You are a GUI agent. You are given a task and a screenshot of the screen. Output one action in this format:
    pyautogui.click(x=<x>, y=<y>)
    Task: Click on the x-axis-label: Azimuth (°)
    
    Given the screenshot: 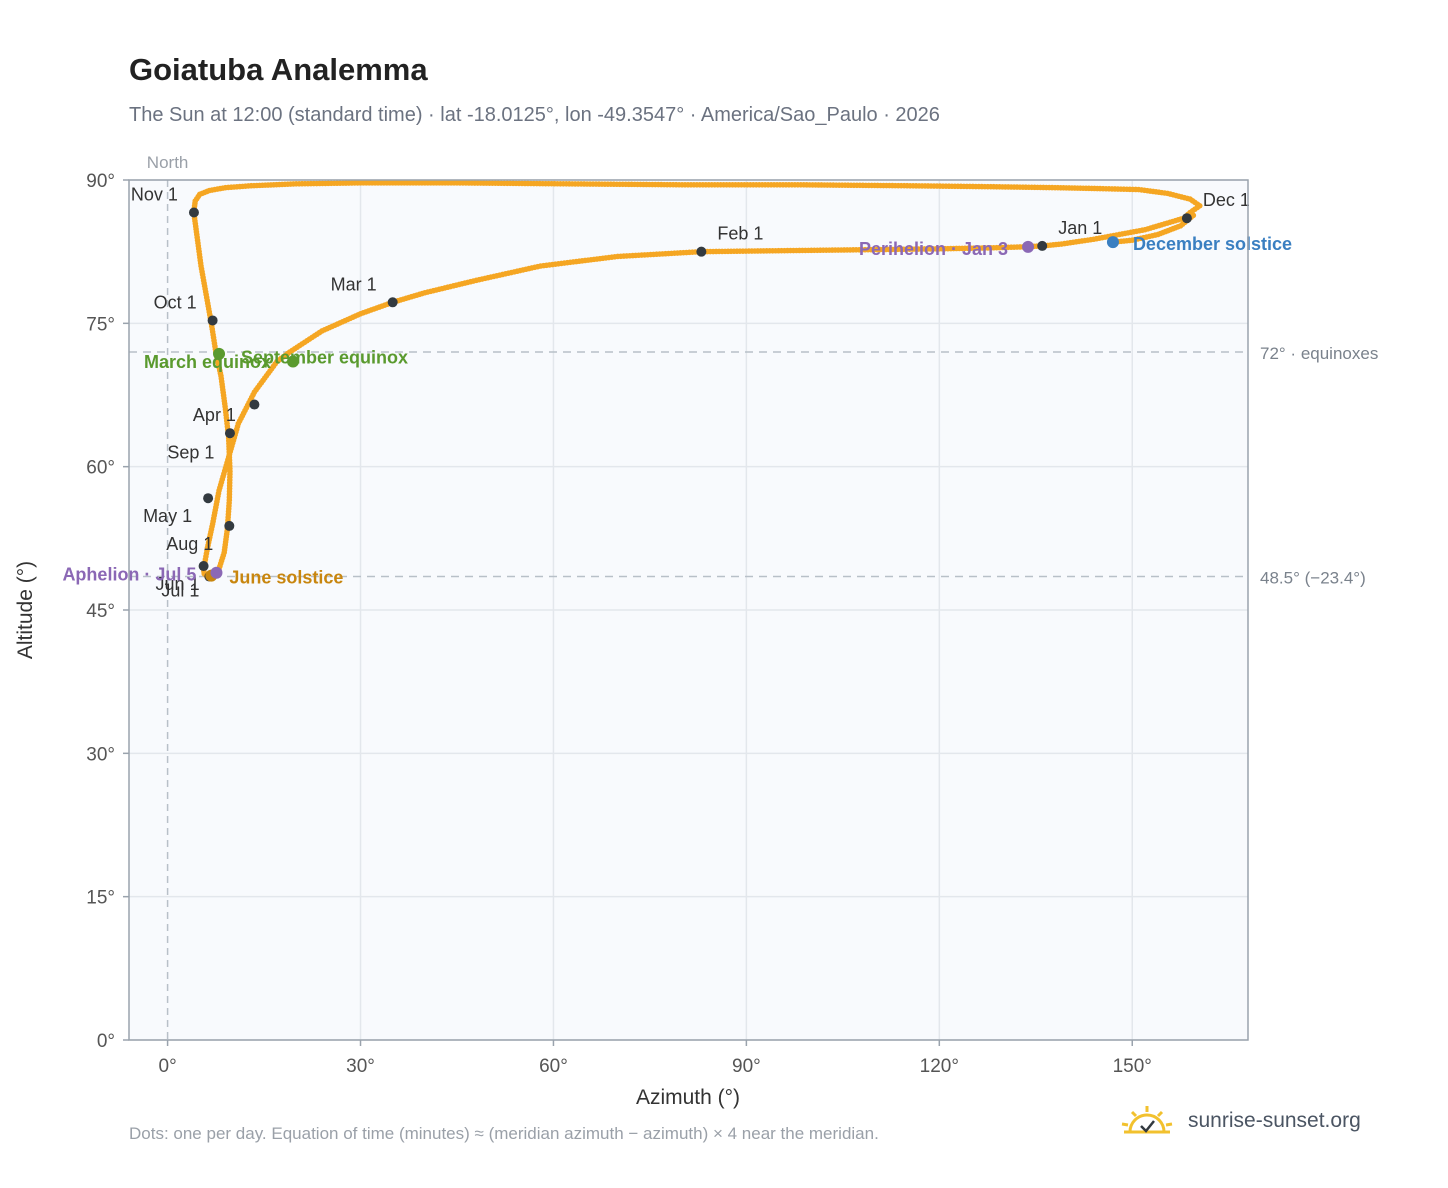 What is the action you would take?
    pyautogui.click(x=688, y=1097)
    